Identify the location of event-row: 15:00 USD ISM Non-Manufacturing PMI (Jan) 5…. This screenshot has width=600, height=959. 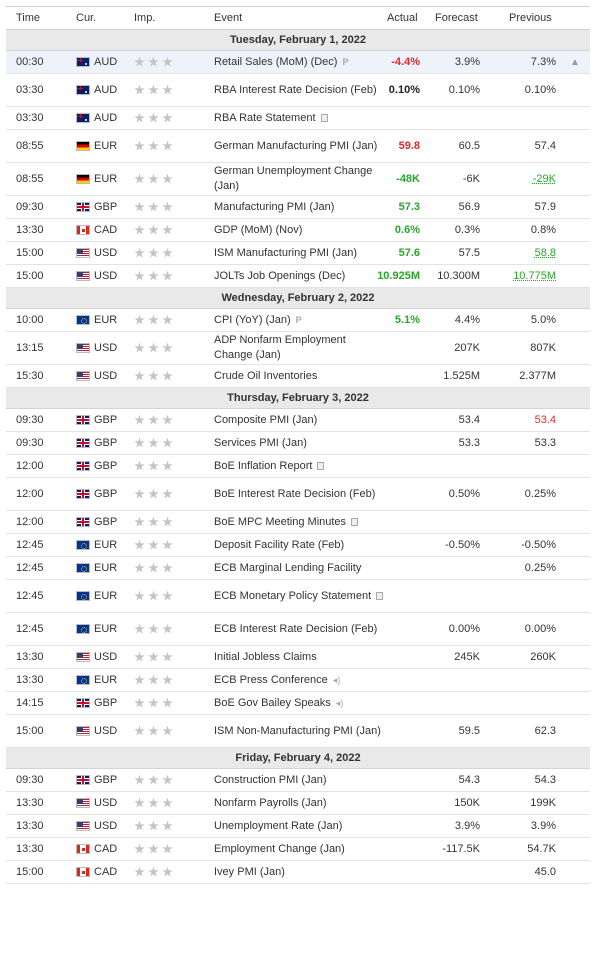
(298, 731).